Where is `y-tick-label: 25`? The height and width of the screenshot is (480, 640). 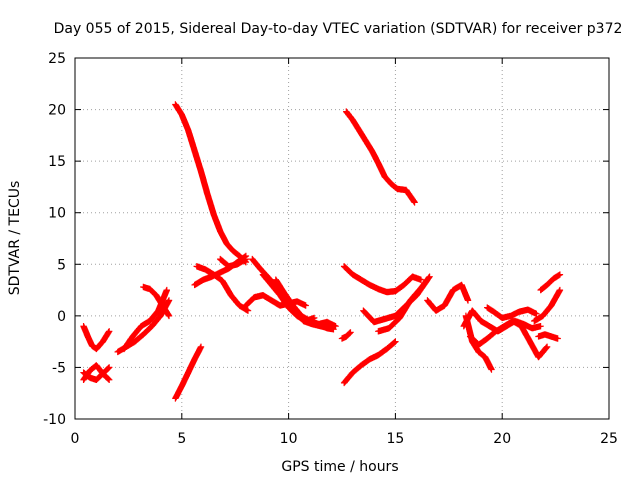 y-tick-label: 25 is located at coordinates (57, 59).